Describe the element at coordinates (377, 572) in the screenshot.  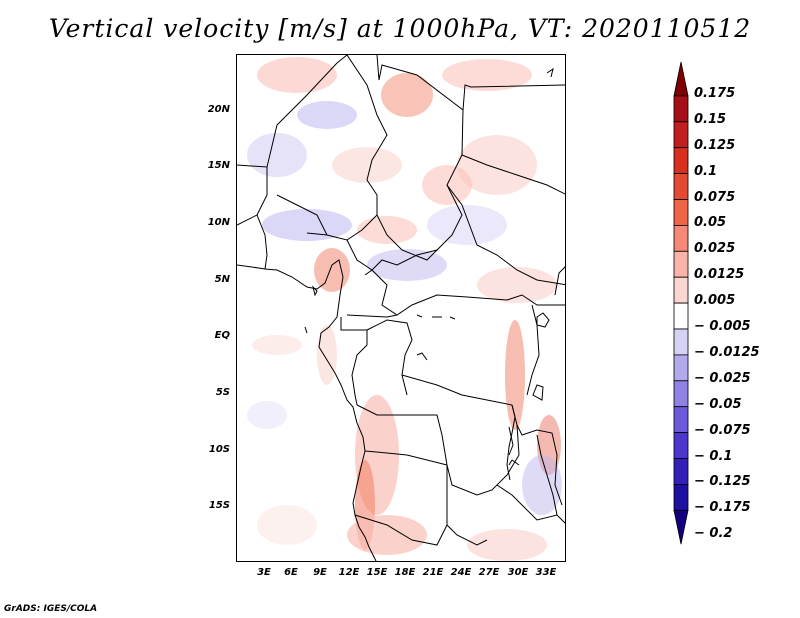
I see `lon-label-15e: 15E` at that location.